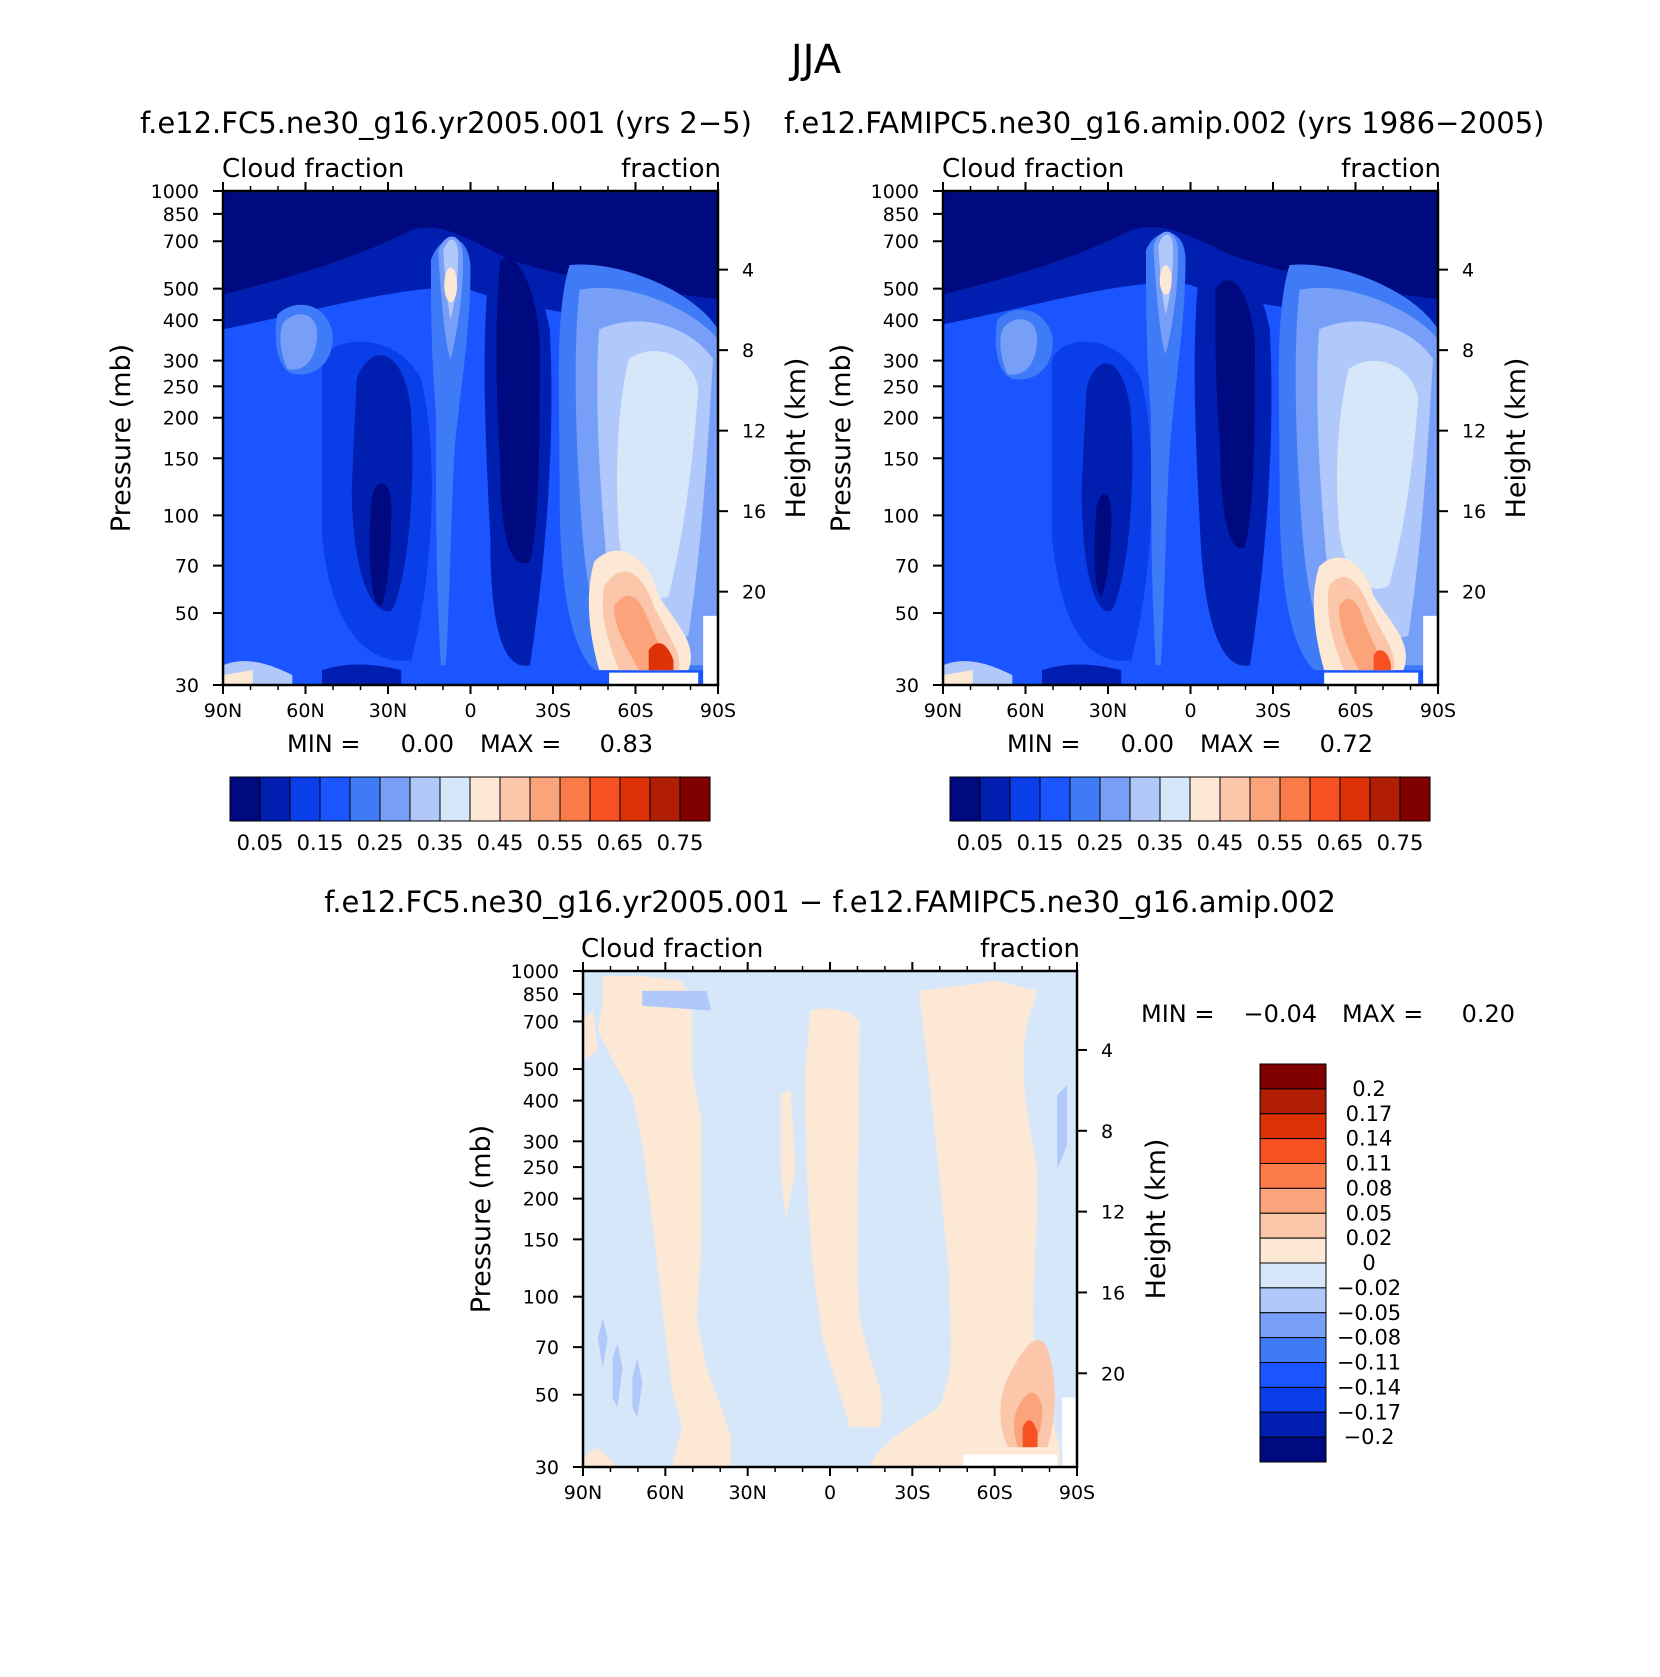 The width and height of the screenshot is (1660, 1677). I want to click on panel-3-min-value: −0.04, so click(1280, 1014).